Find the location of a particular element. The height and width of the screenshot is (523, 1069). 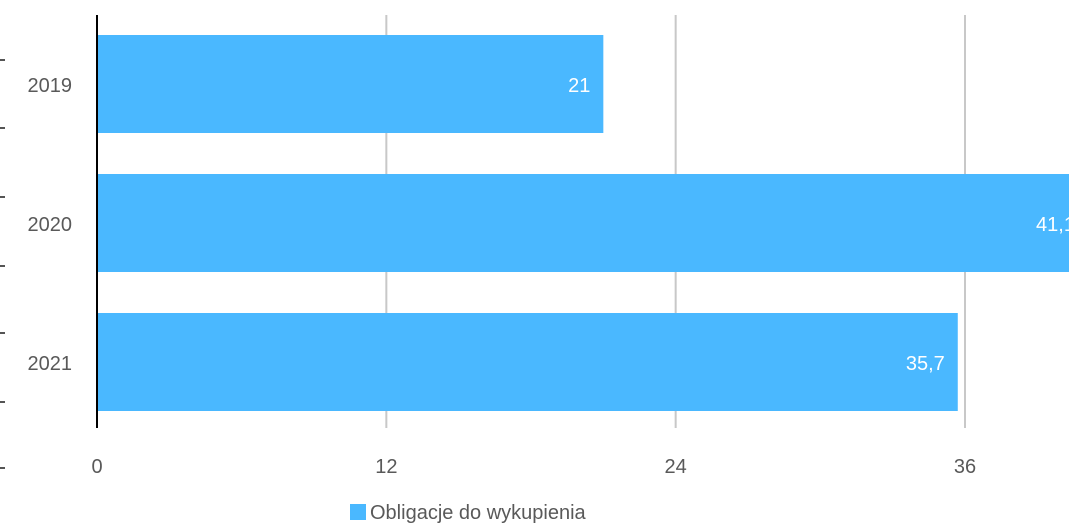

category-label-2019: 2019 is located at coordinates (50, 86).